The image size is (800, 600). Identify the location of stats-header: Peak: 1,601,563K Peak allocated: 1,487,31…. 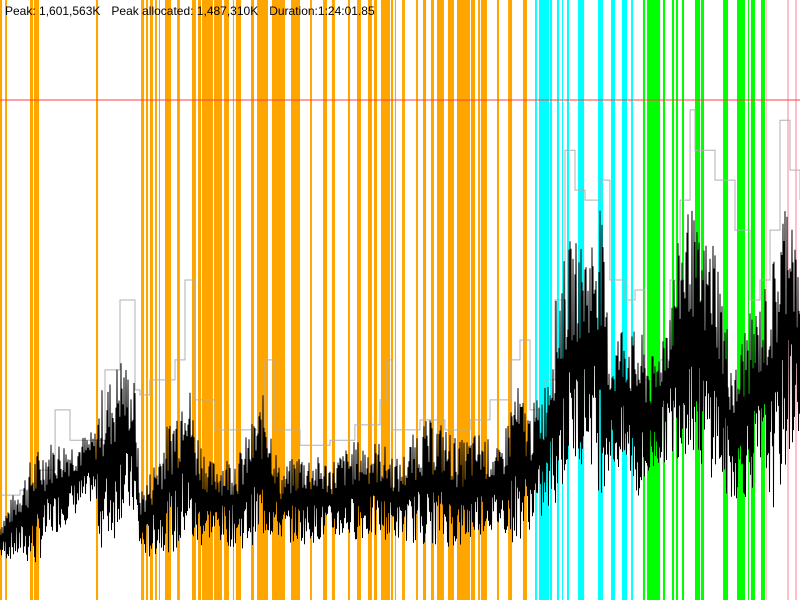
(195, 11).